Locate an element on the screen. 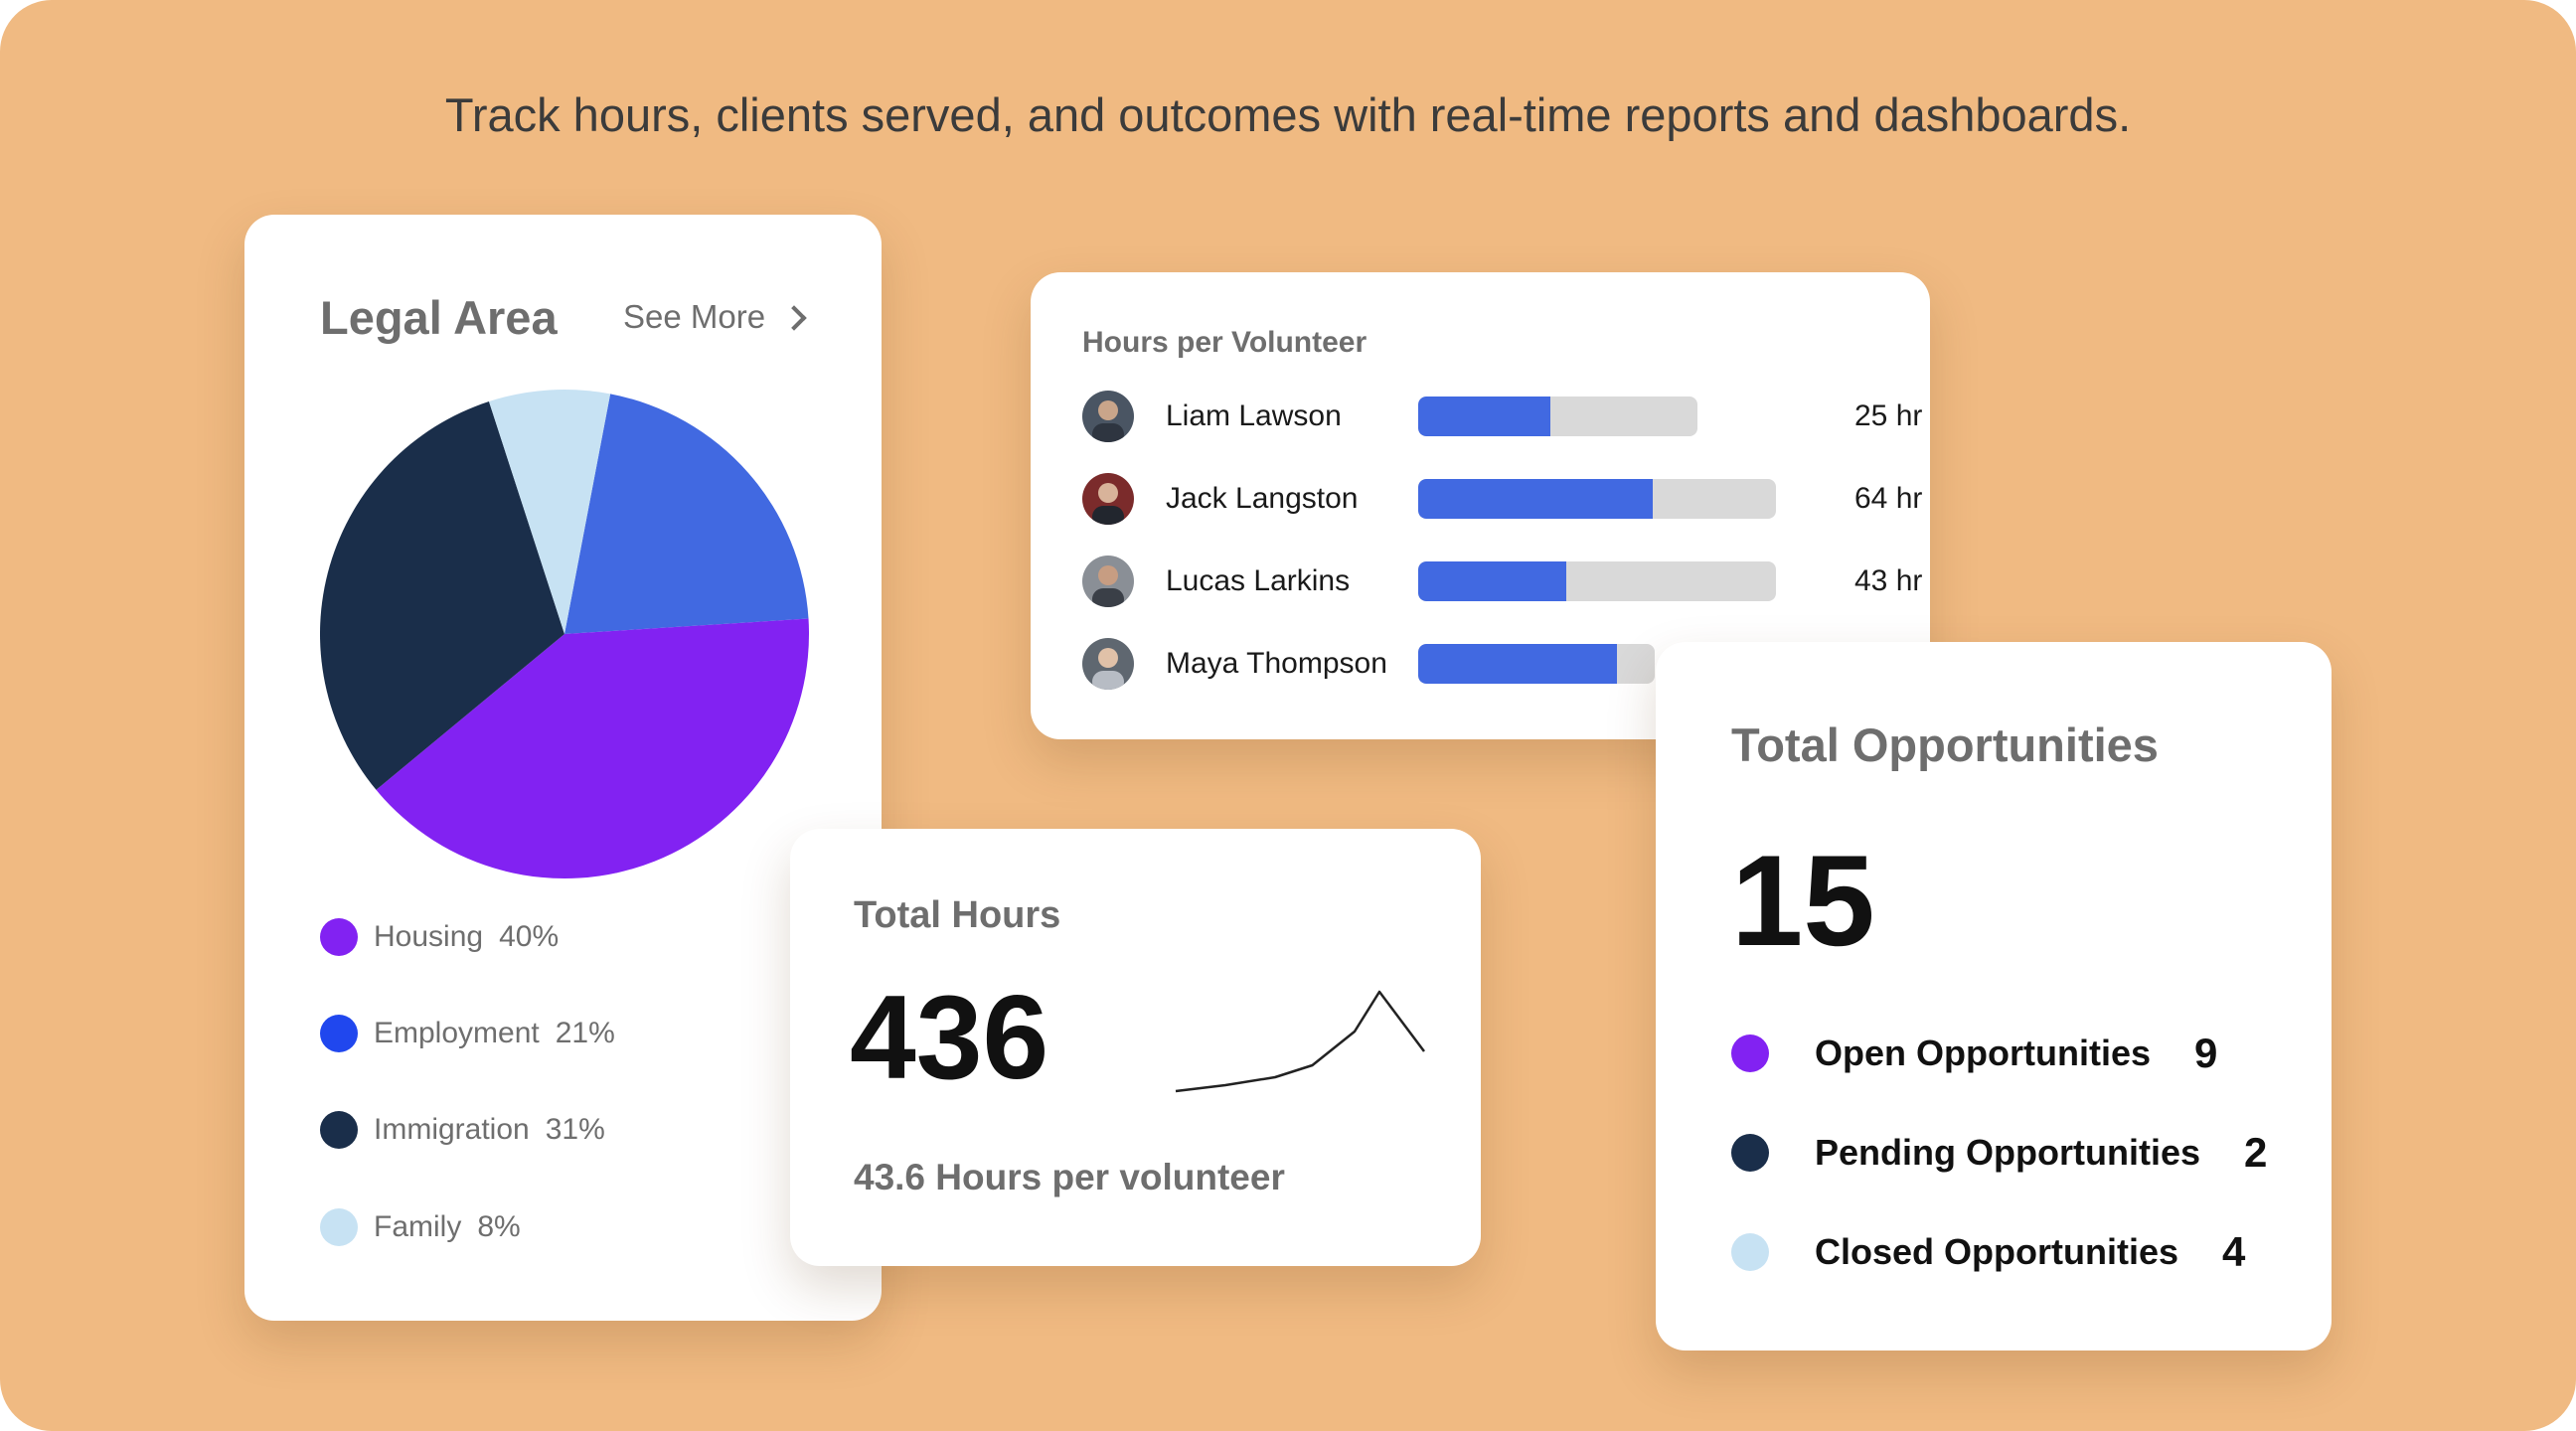  opportunity-dot-open is located at coordinates (1750, 1053).